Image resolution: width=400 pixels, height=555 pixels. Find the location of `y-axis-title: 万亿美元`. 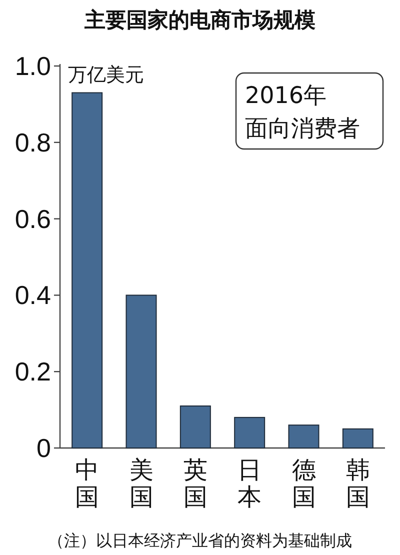

y-axis-title: 万亿美元 is located at coordinates (106, 75).